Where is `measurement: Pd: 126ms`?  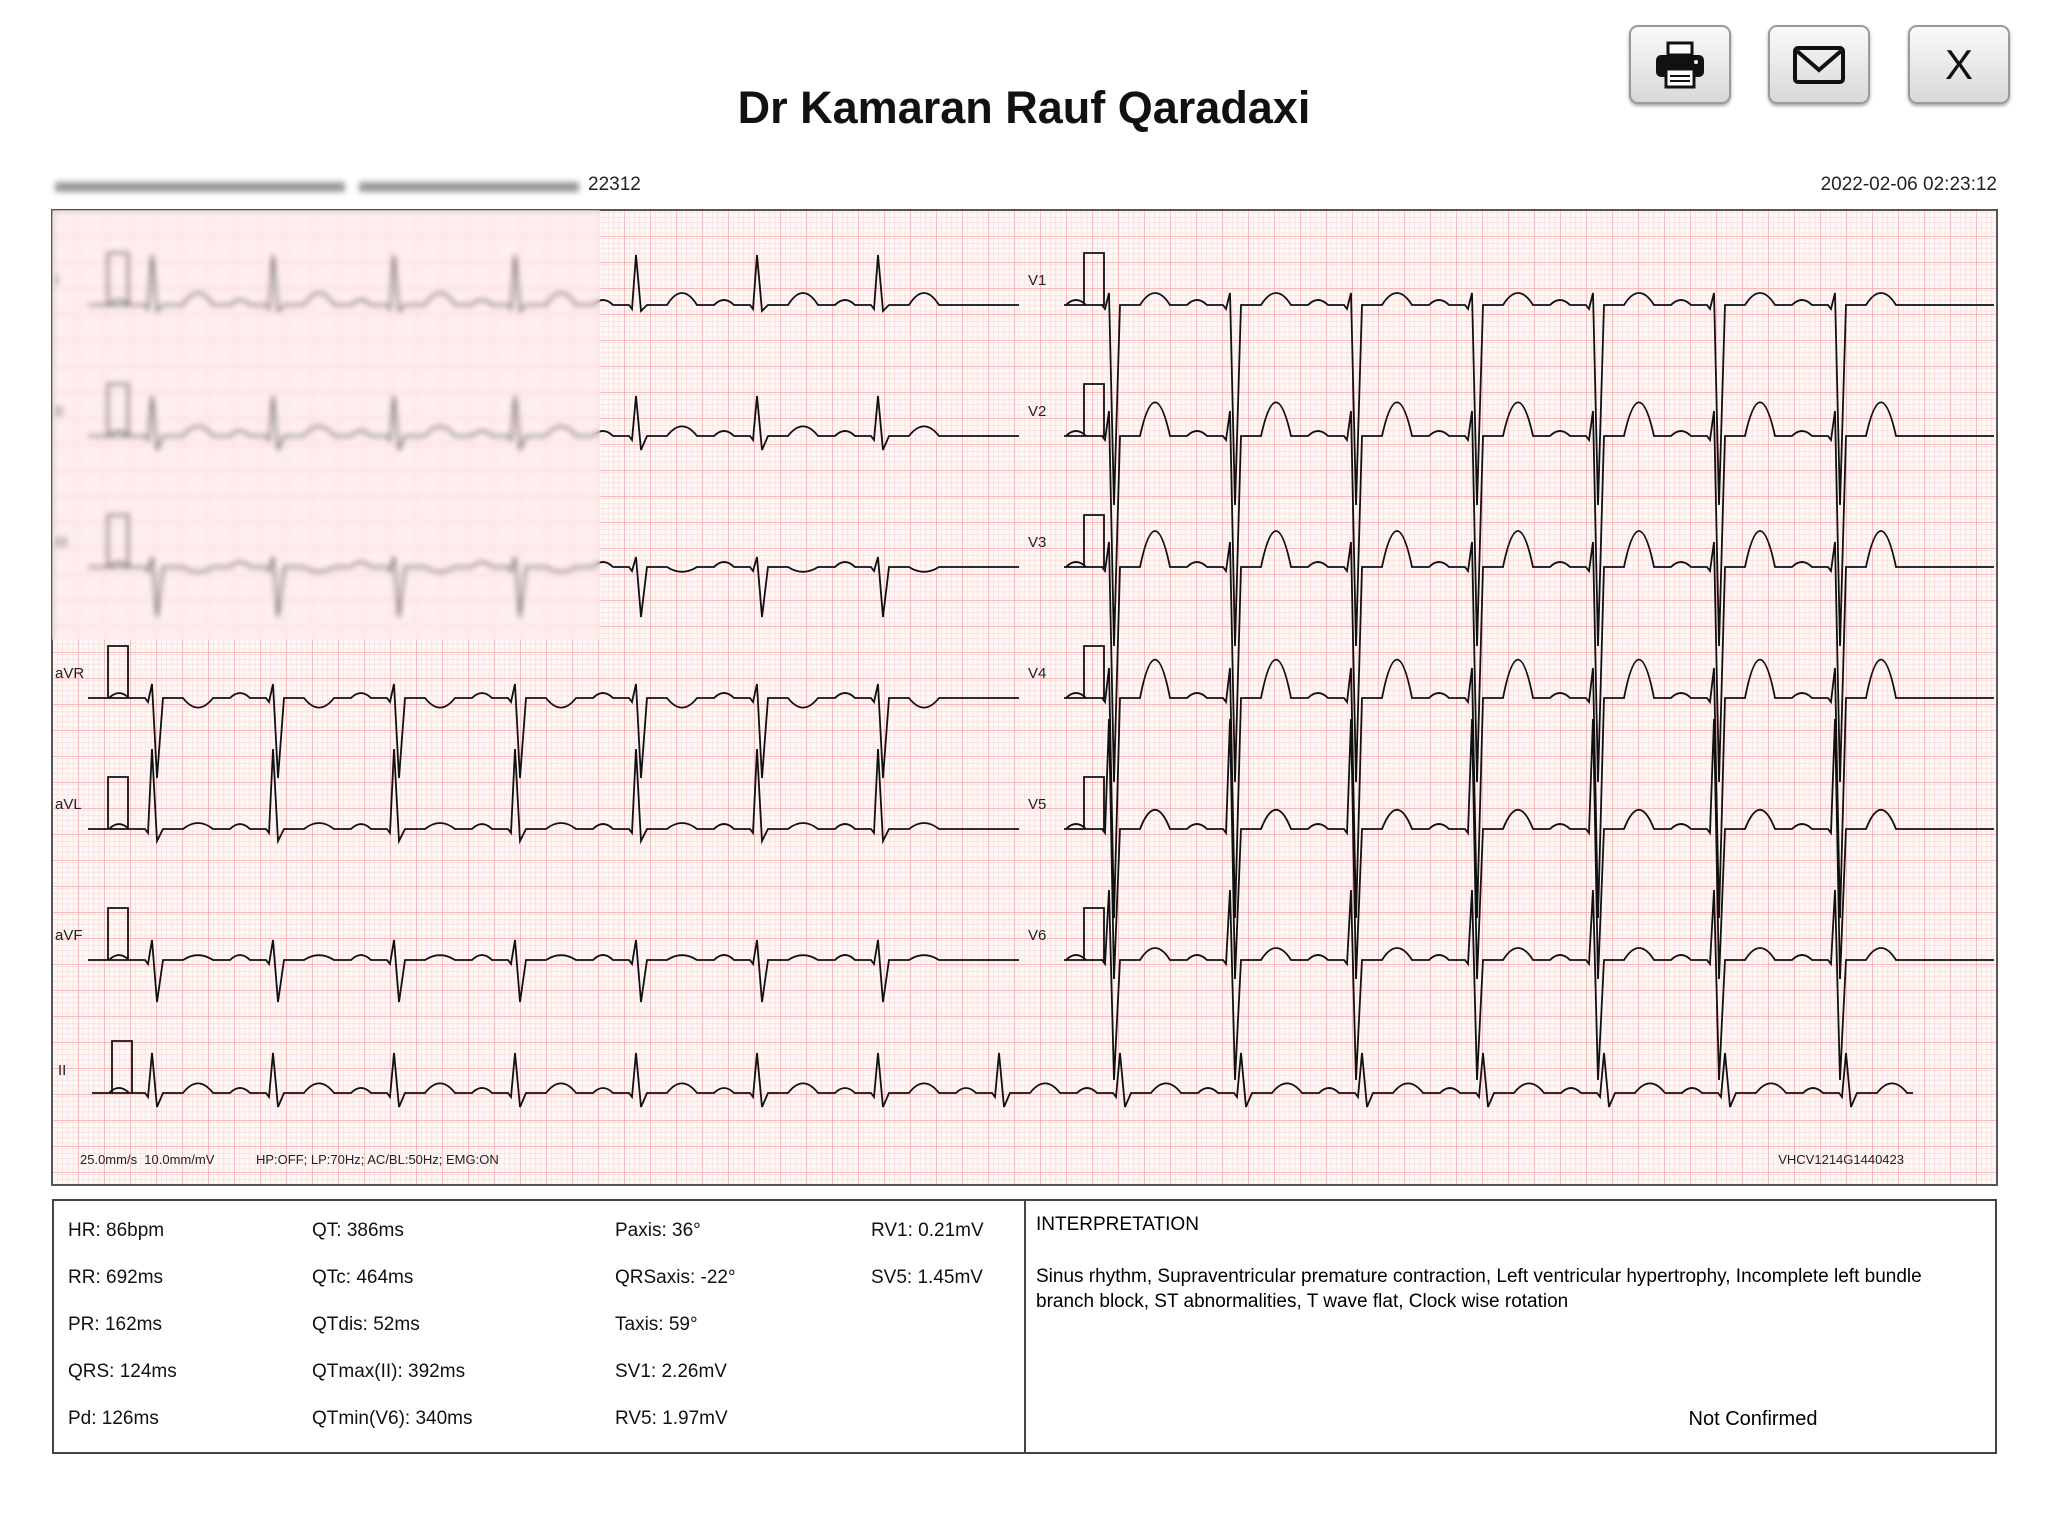 measurement: Pd: 126ms is located at coordinates (113, 1418).